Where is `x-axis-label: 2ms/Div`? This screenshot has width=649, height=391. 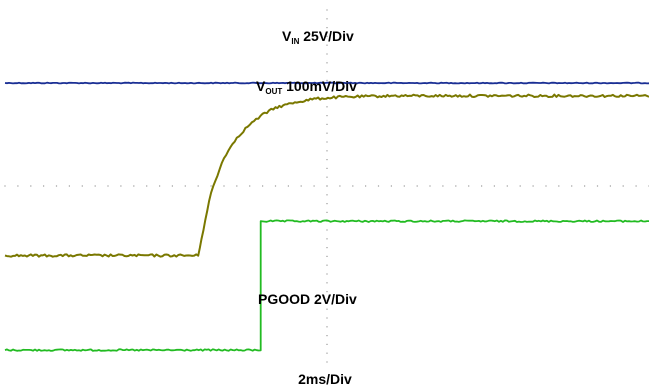 x-axis-label: 2ms/Div is located at coordinates (325, 379).